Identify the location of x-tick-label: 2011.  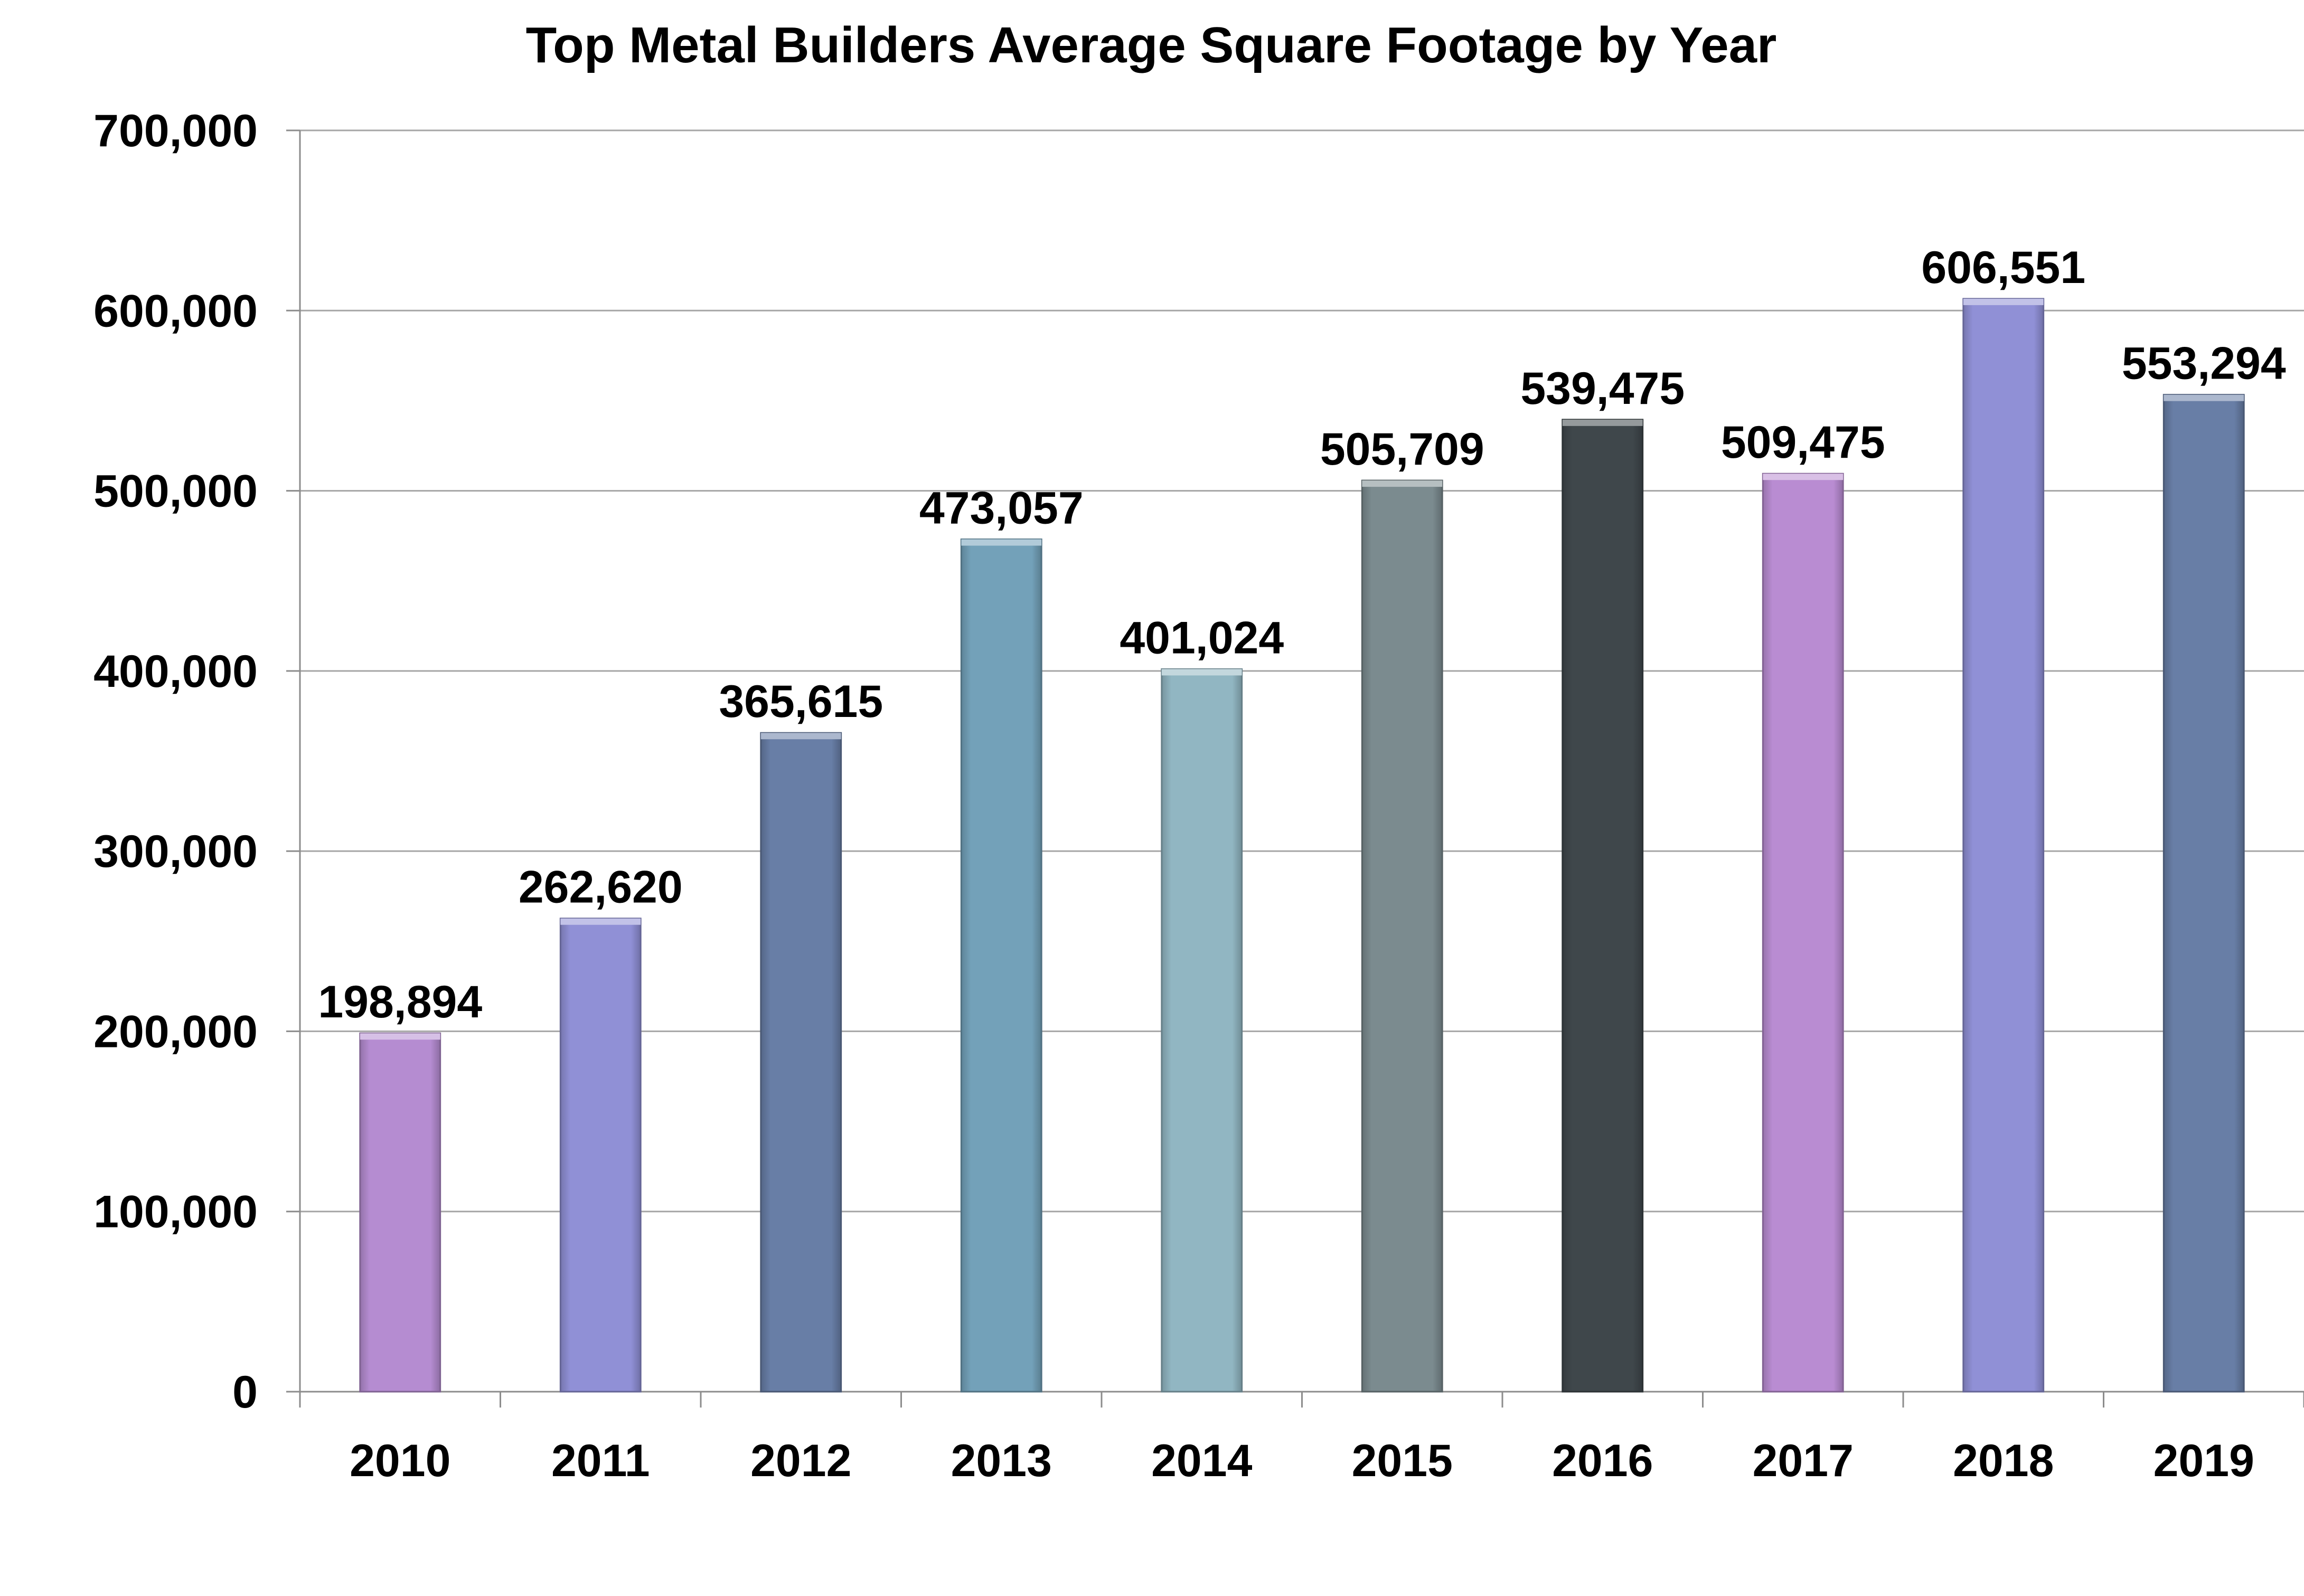
(600, 1461).